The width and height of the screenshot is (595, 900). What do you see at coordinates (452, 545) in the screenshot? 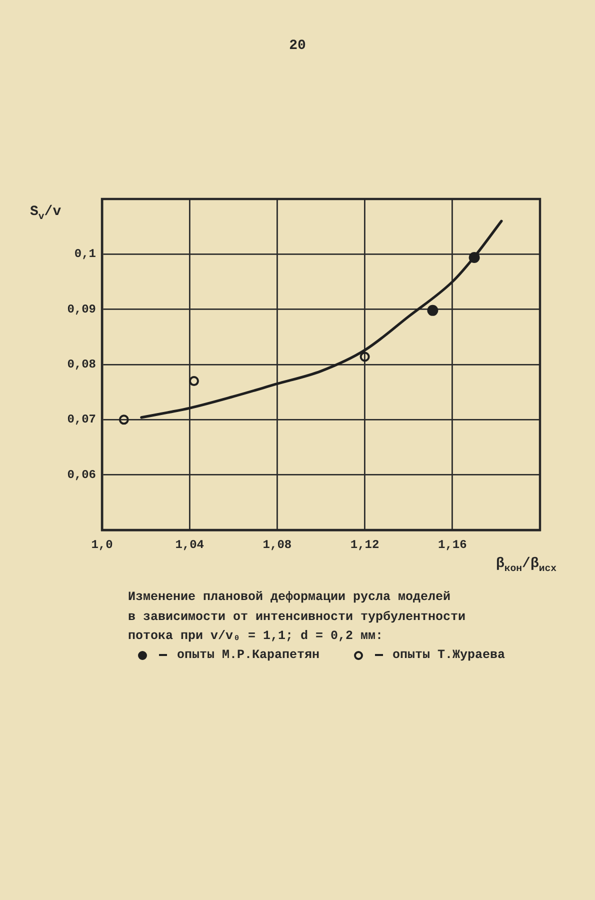
I see `x-tick-label: 1,16` at bounding box center [452, 545].